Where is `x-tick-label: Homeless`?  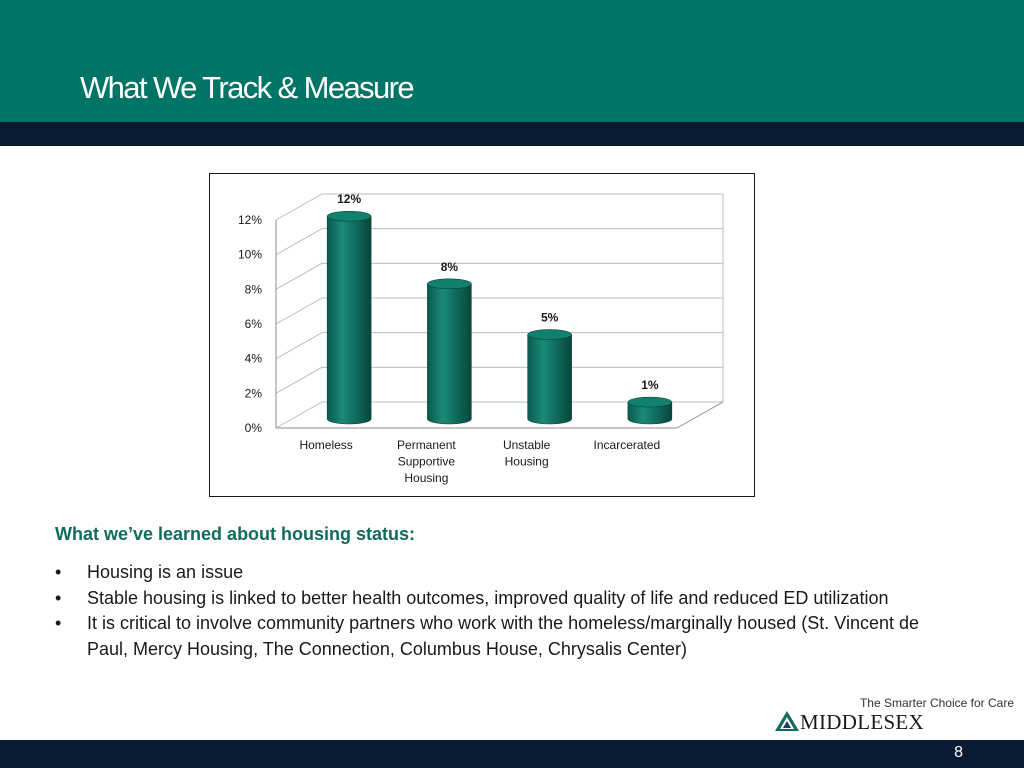
x-tick-label: Homeless is located at coordinates (325, 445).